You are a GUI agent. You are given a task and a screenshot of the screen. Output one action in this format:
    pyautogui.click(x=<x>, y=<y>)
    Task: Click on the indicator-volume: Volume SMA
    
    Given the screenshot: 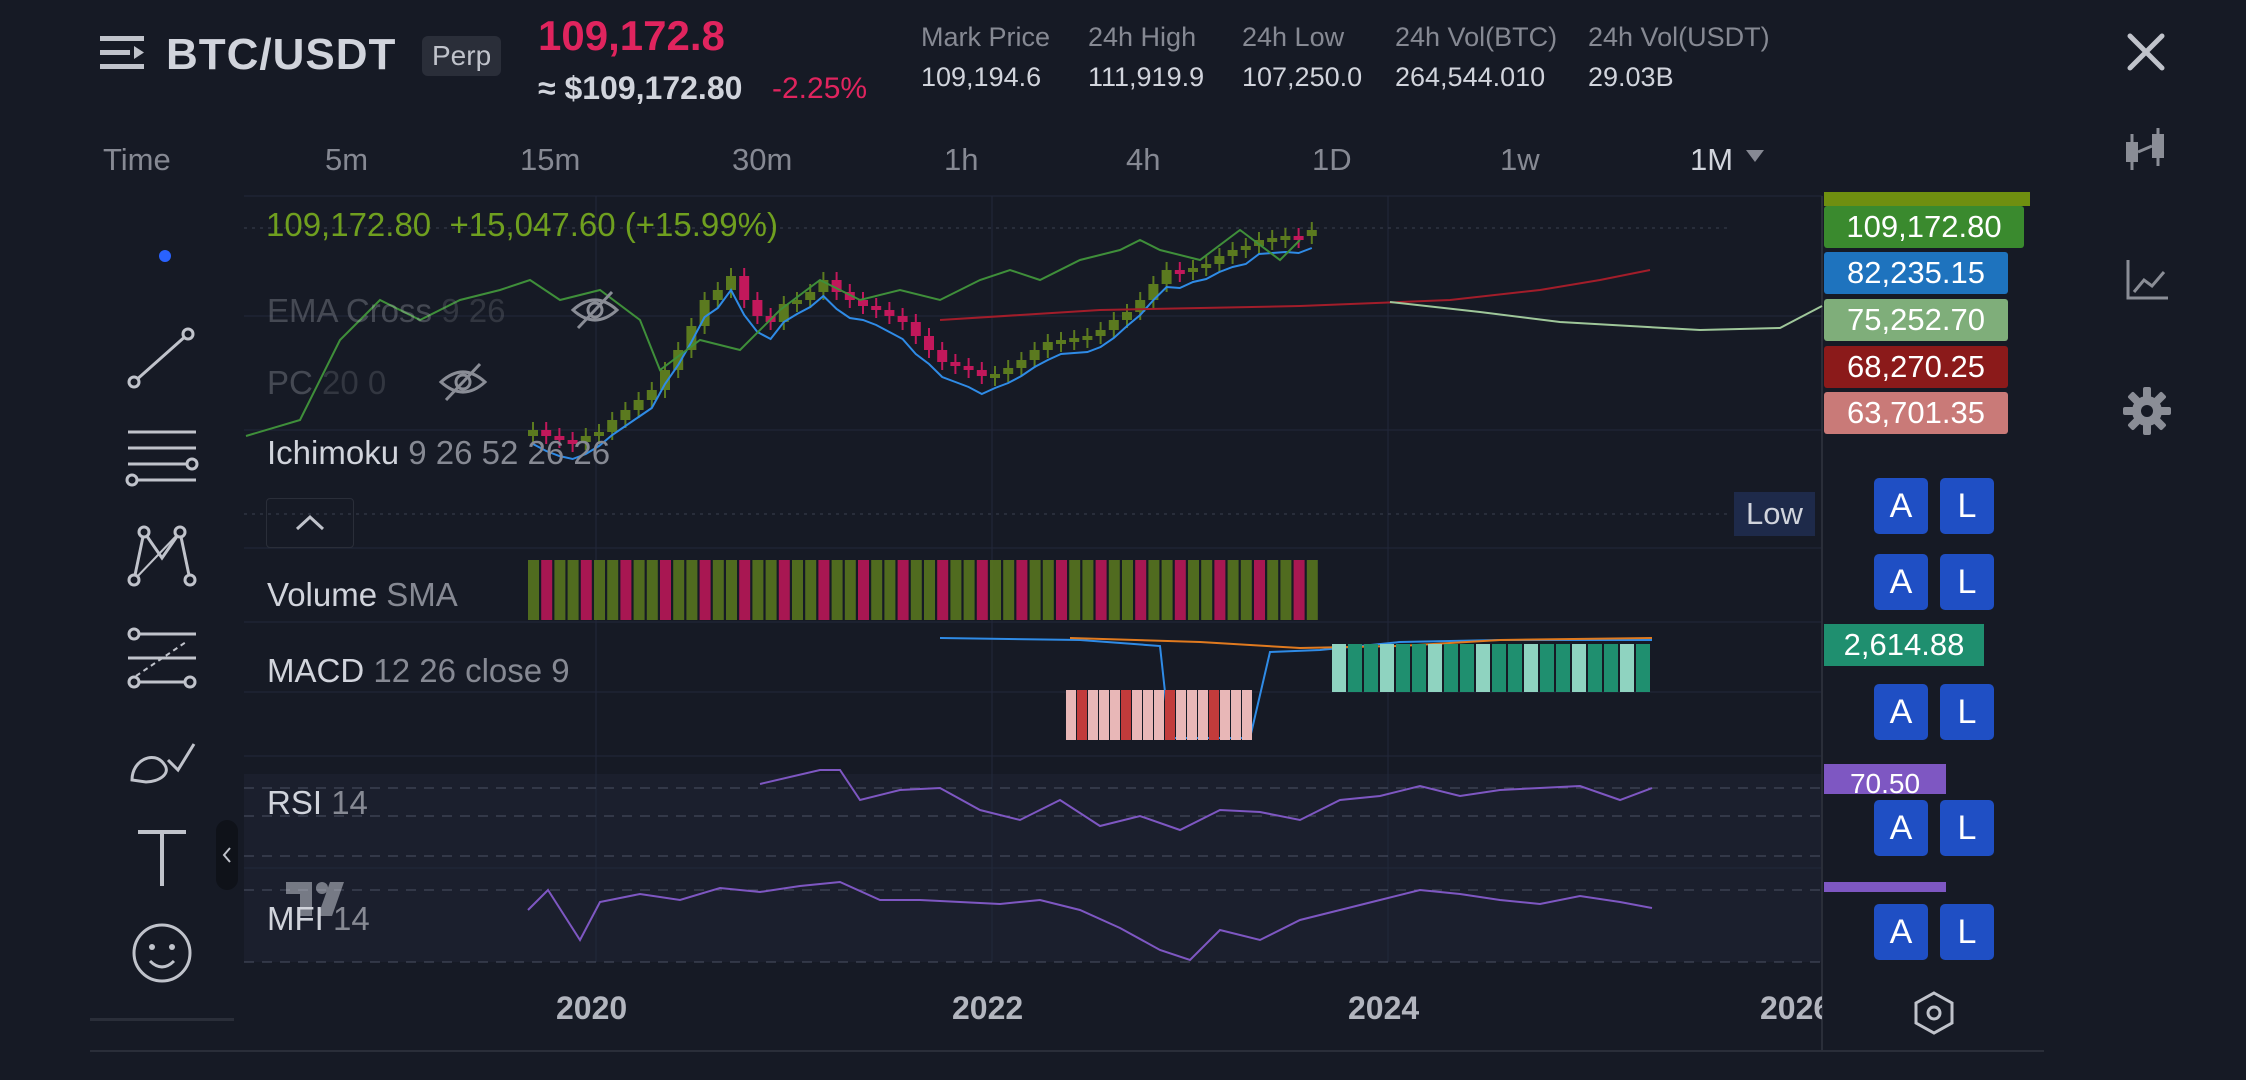 What is the action you would take?
    pyautogui.click(x=362, y=595)
    